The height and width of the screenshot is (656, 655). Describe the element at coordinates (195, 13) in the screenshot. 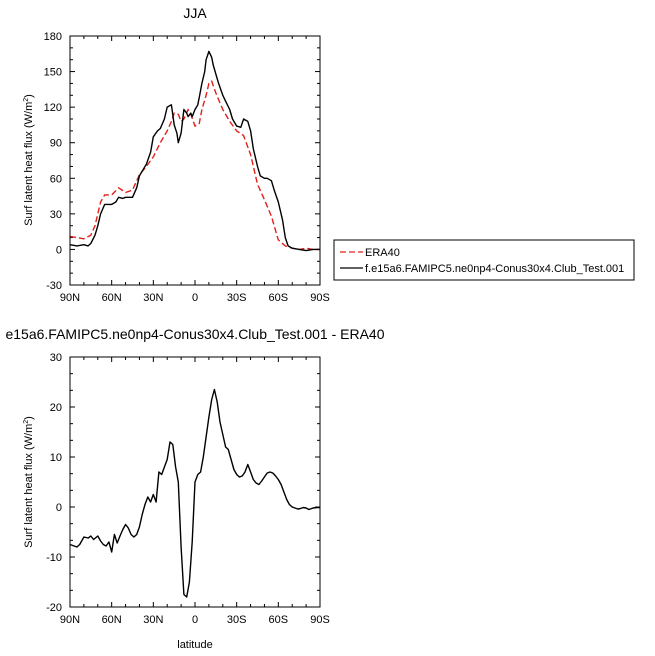

I see `top-chart-title: JJA` at that location.